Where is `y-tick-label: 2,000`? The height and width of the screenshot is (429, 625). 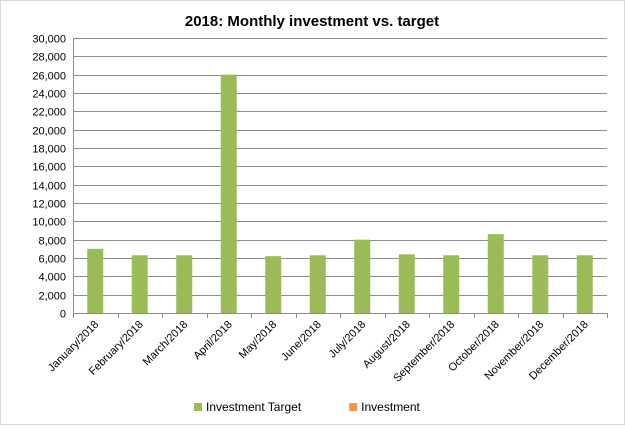
y-tick-label: 2,000 is located at coordinates (52, 297).